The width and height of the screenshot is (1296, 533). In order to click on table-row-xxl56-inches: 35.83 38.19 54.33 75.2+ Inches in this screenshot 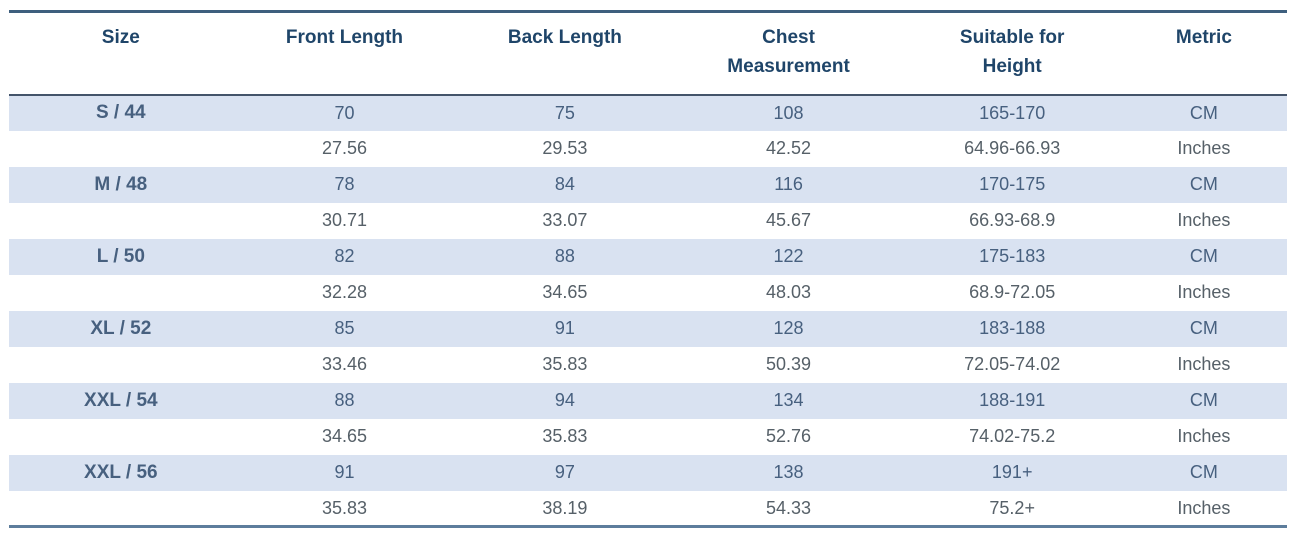, I will do `click(648, 509)`.